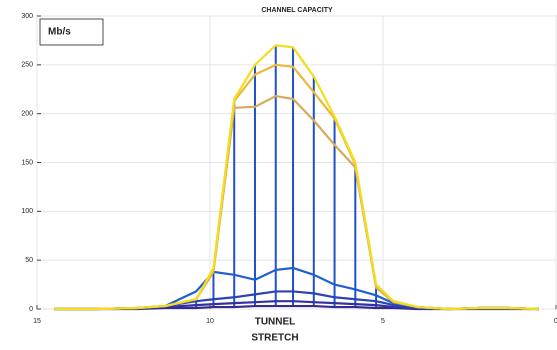  Describe the element at coordinates (71, 32) in the screenshot. I see `unit-box` at that location.